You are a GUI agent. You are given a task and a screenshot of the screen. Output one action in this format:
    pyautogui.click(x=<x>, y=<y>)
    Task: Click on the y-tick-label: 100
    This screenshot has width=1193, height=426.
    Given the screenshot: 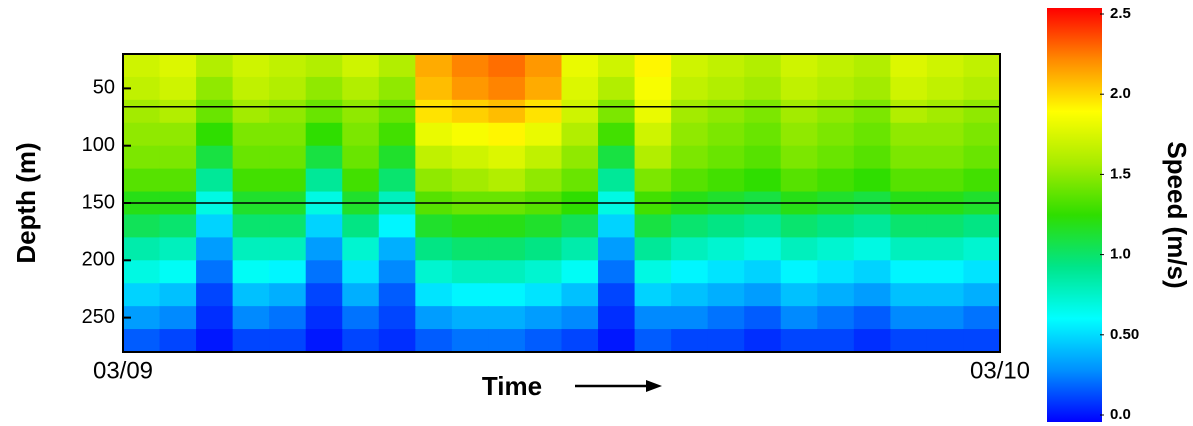 What is the action you would take?
    pyautogui.click(x=98, y=145)
    